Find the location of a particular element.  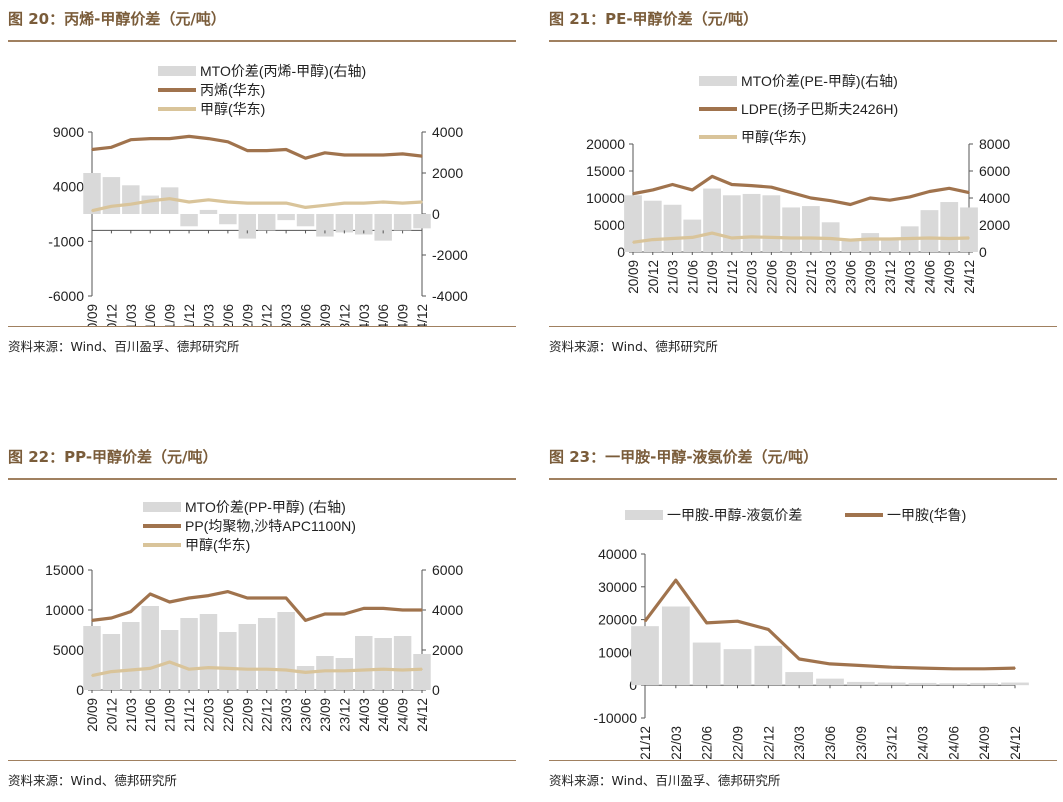

y-tick-label-left: 5000 is located at coordinates (68, 650).